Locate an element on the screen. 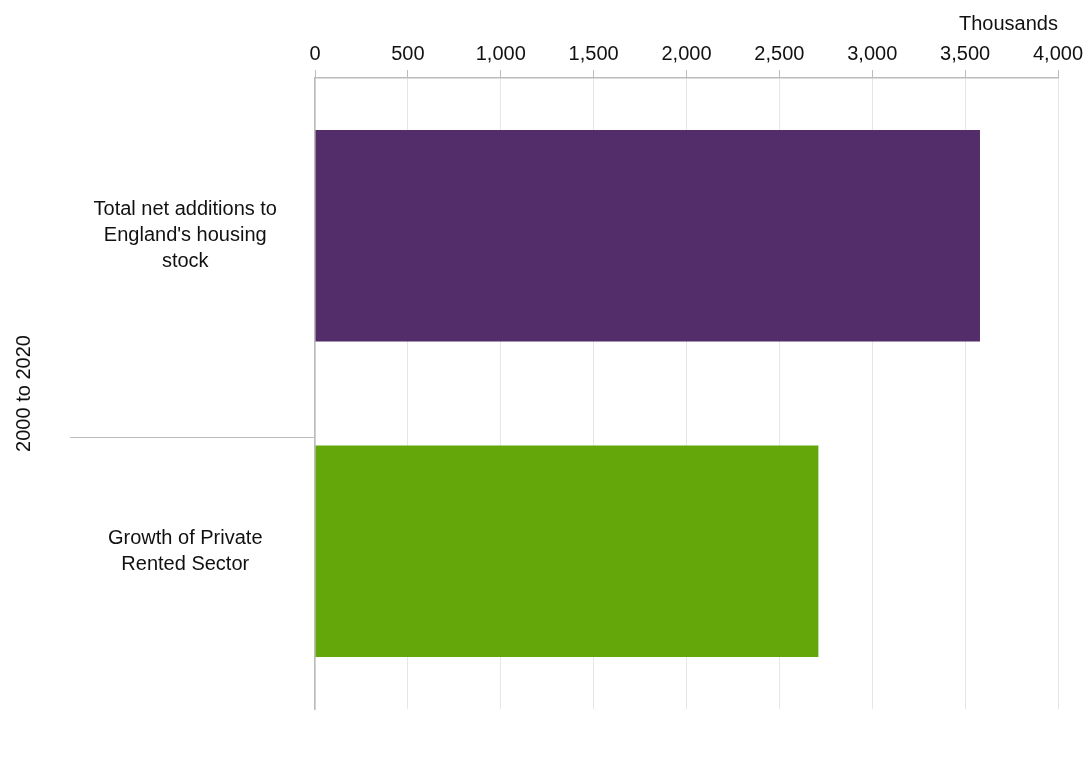 The width and height of the screenshot is (1089, 778). x-tick-label: 3,500 is located at coordinates (965, 52).